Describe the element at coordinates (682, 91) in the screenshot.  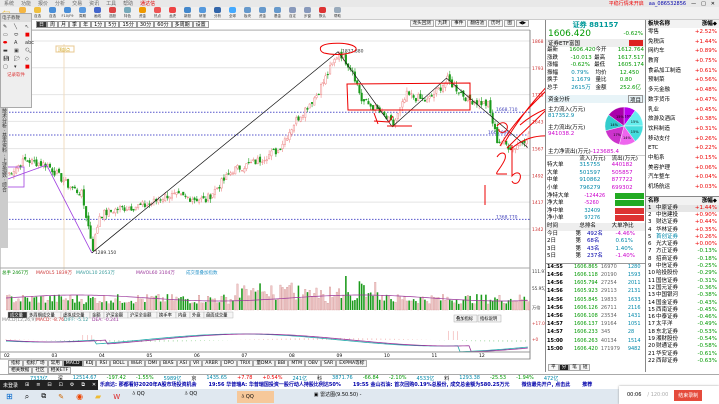
I see `sector-row: 多元金融 +0.48%` at that location.